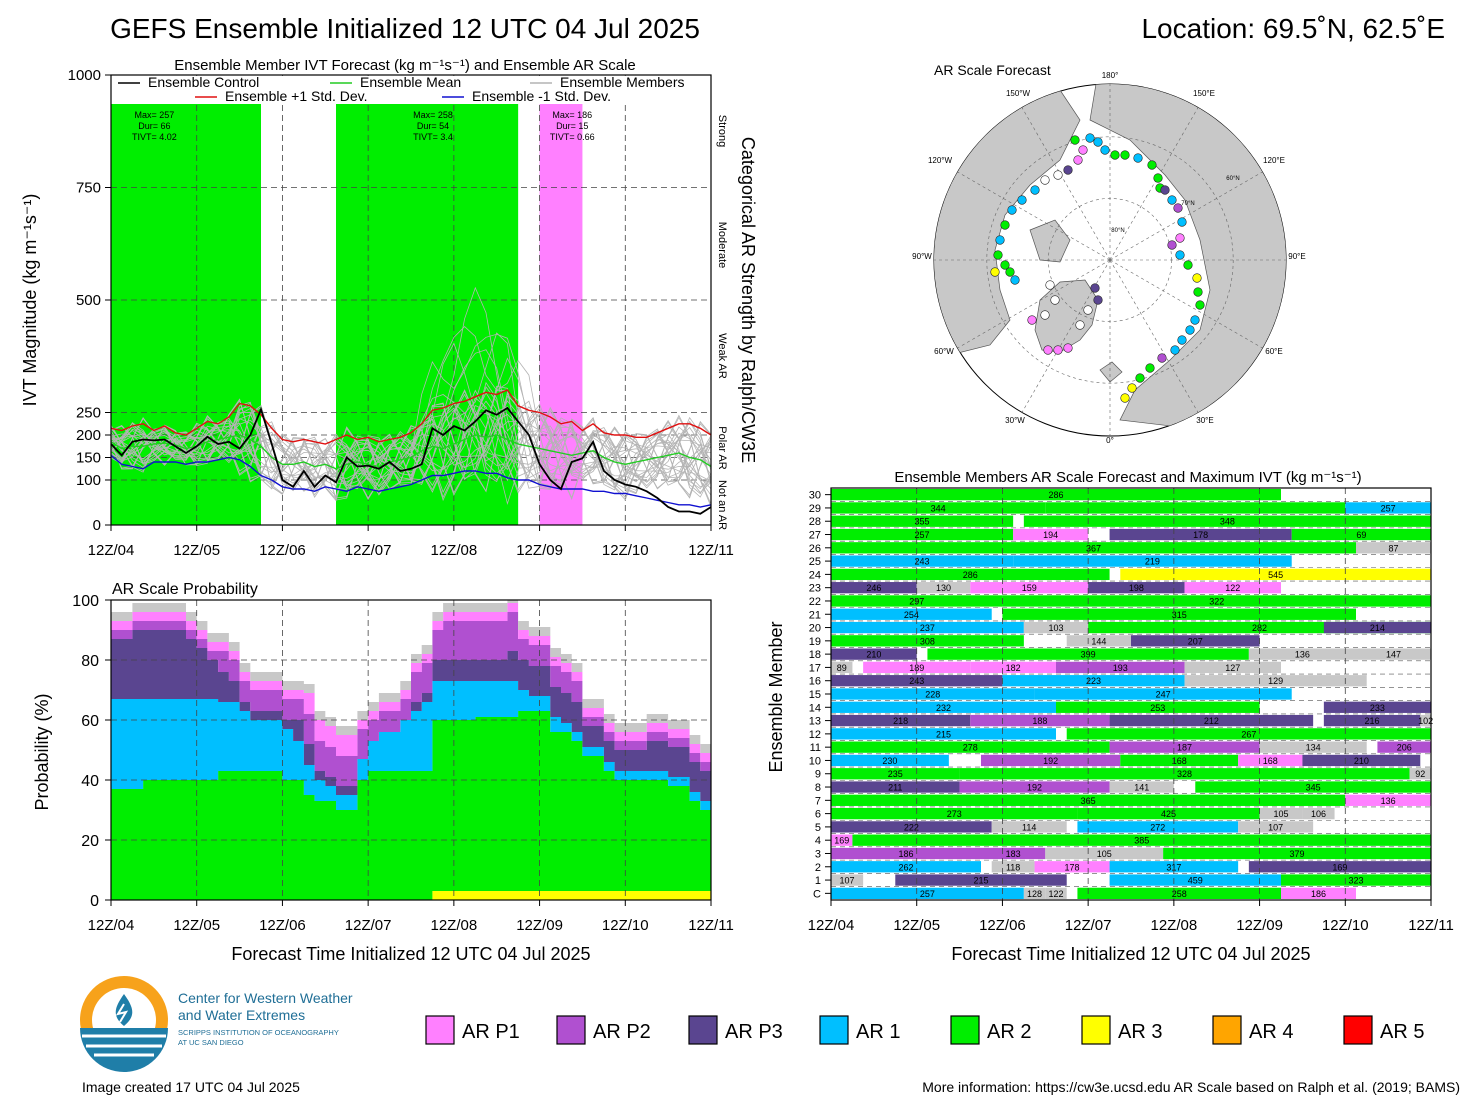  Describe the element at coordinates (1211, 721) in the screenshot. I see `member-max-ivt: 212` at that location.